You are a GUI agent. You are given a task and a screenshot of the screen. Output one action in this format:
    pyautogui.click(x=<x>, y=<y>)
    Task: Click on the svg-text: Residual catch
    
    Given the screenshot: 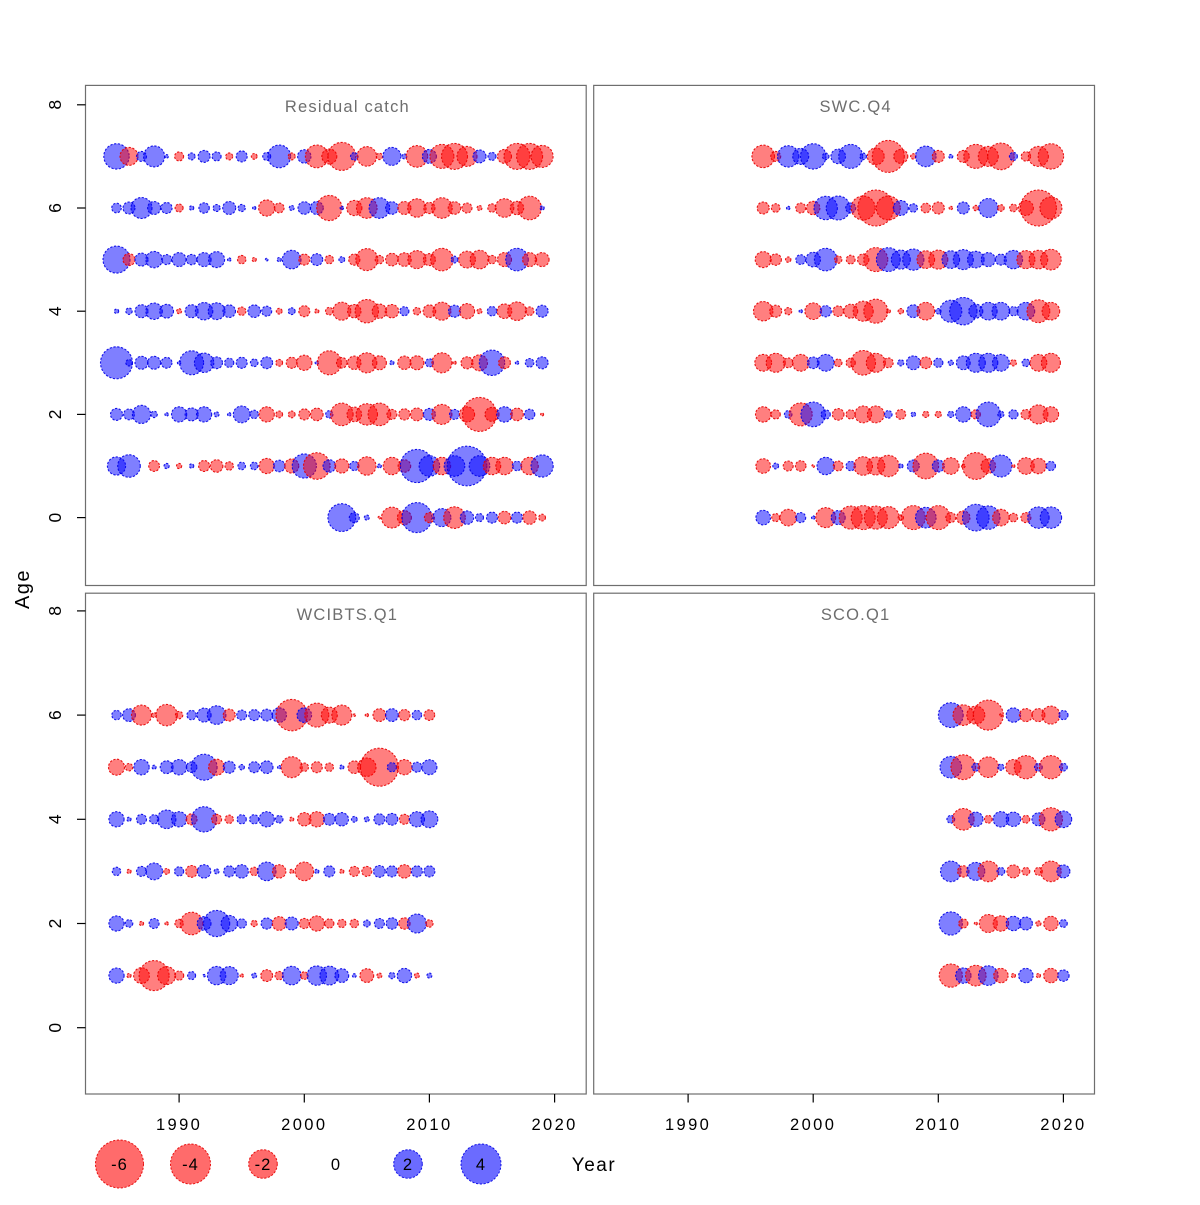 What is the action you would take?
    pyautogui.click(x=347, y=107)
    